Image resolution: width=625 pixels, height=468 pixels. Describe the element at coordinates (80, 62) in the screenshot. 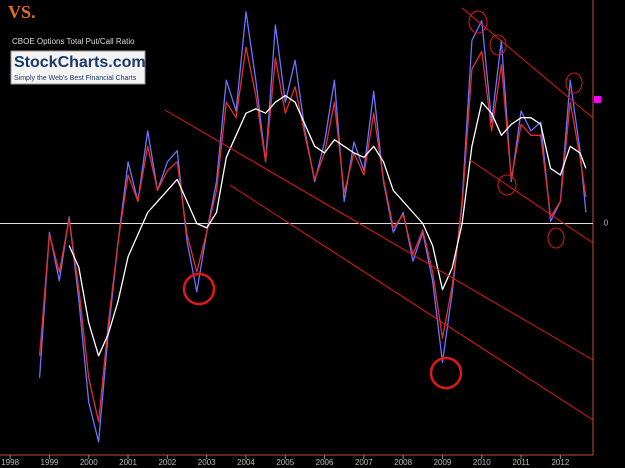

I see `logo-name: StockCharts.com` at that location.